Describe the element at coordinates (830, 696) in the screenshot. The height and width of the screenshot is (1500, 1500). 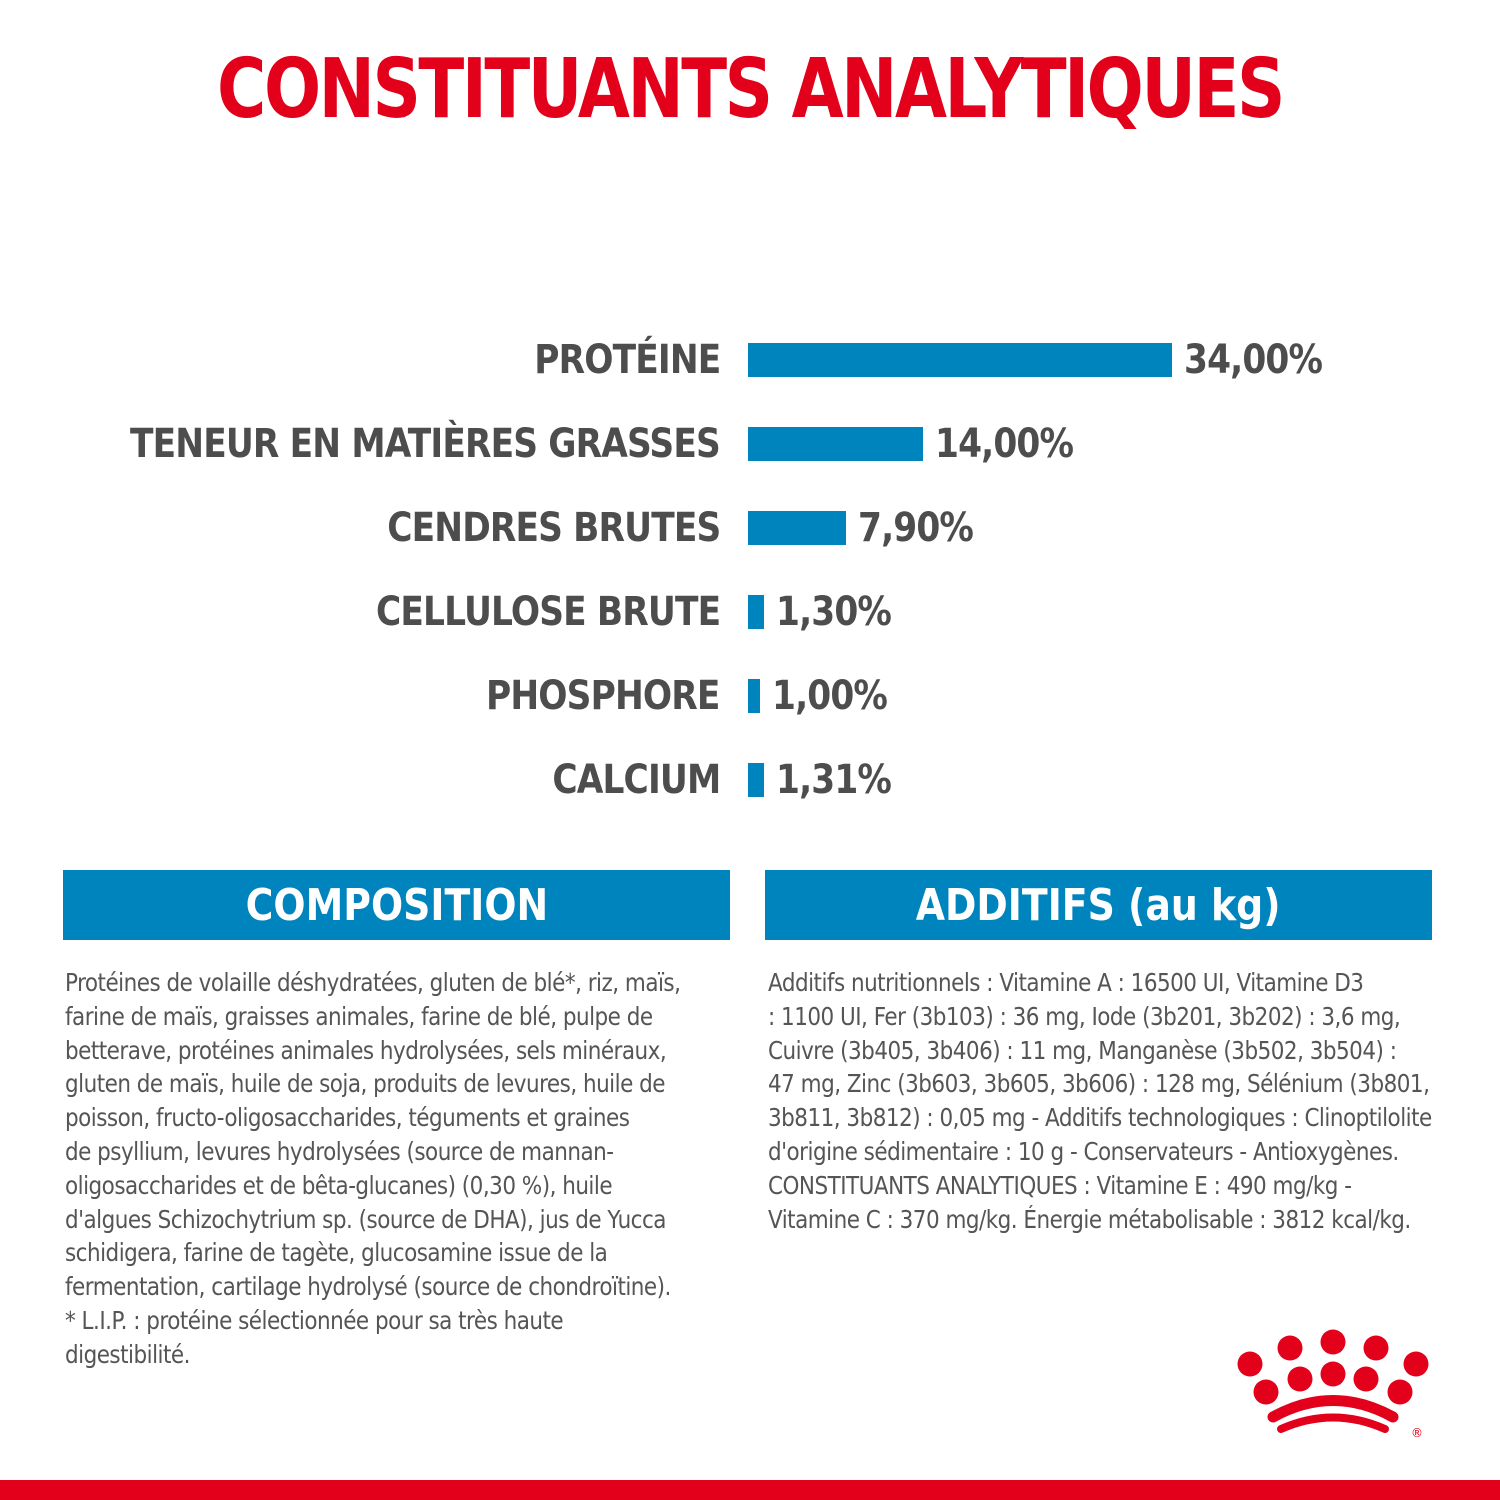
I see `row-value: 1,00%` at that location.